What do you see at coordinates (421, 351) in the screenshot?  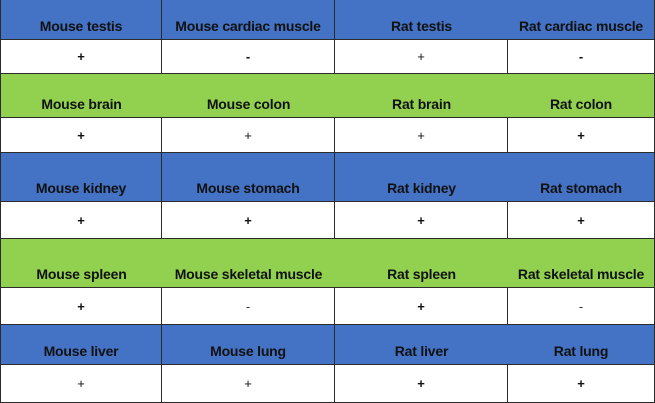 I see `tissue-label: Rat liver` at bounding box center [421, 351].